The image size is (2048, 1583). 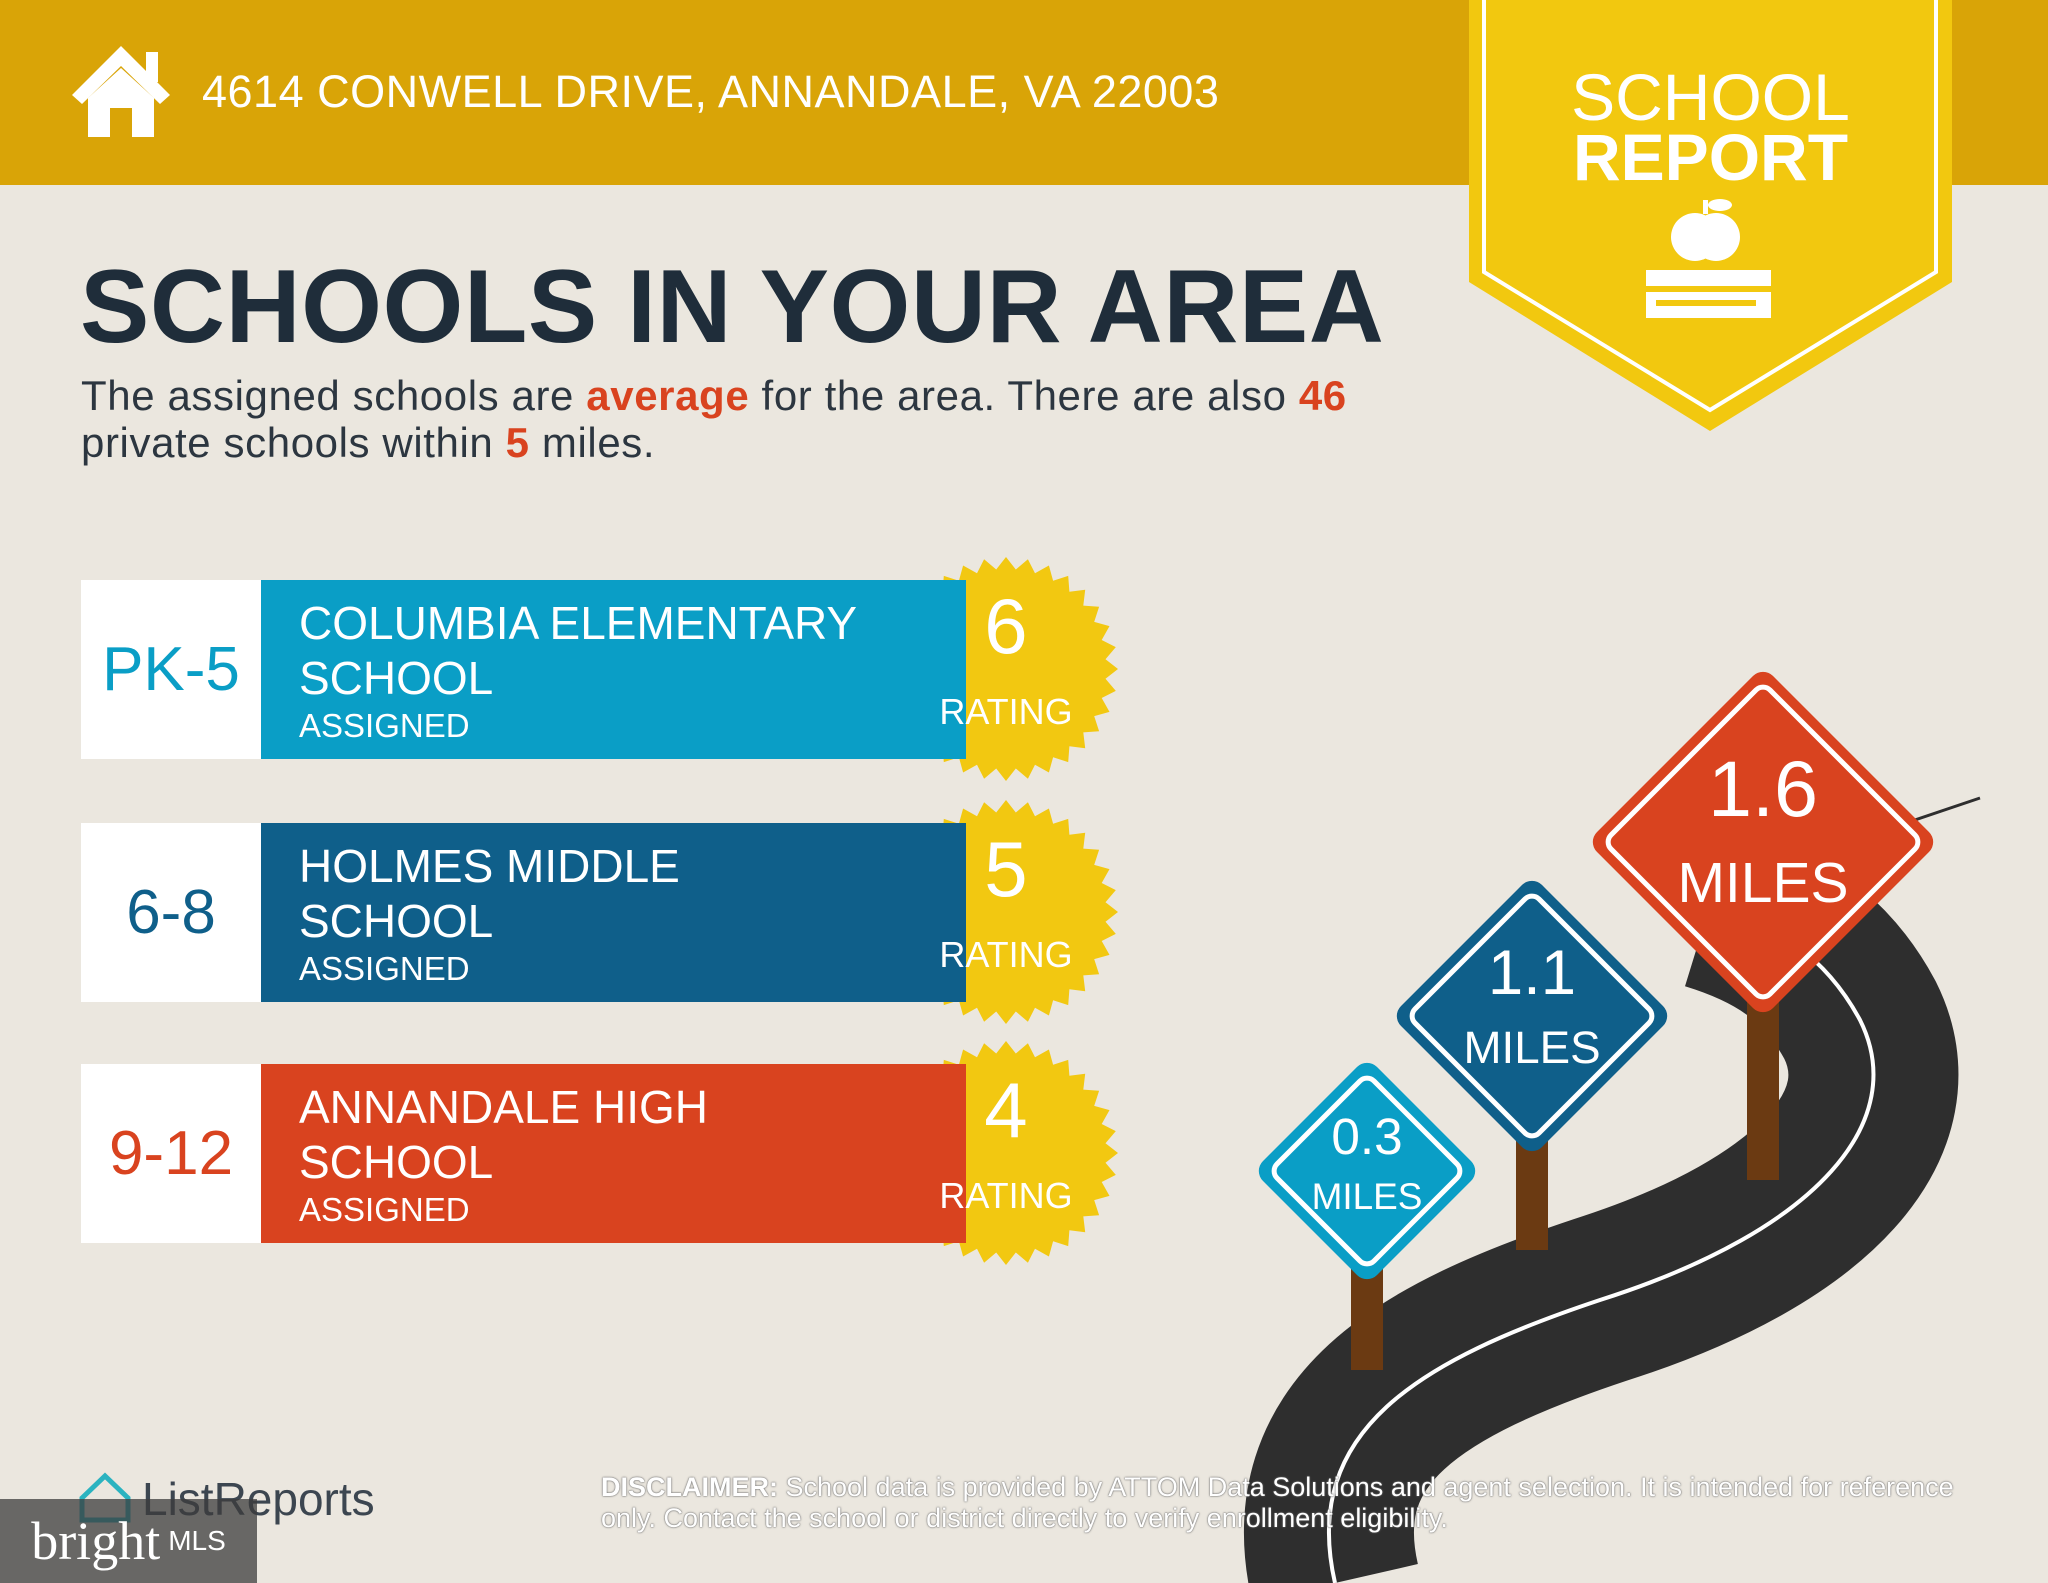 What do you see at coordinates (171, 1153) in the screenshot?
I see `grade-range: 9-12` at bounding box center [171, 1153].